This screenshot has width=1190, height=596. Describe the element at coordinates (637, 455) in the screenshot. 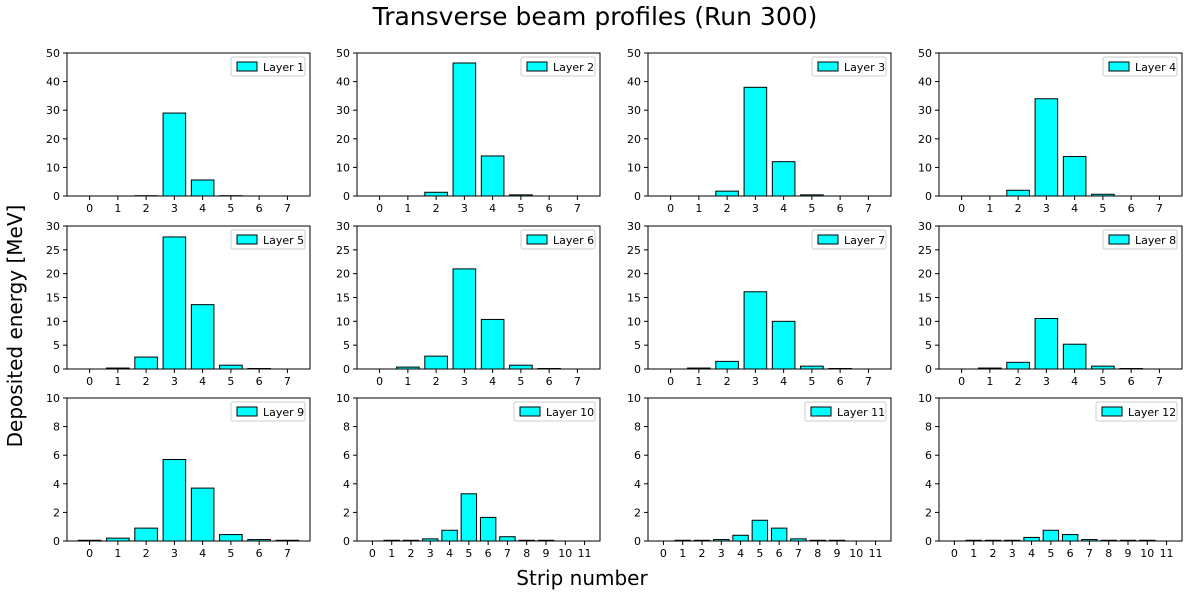

I see `y-tick-label: 6` at that location.